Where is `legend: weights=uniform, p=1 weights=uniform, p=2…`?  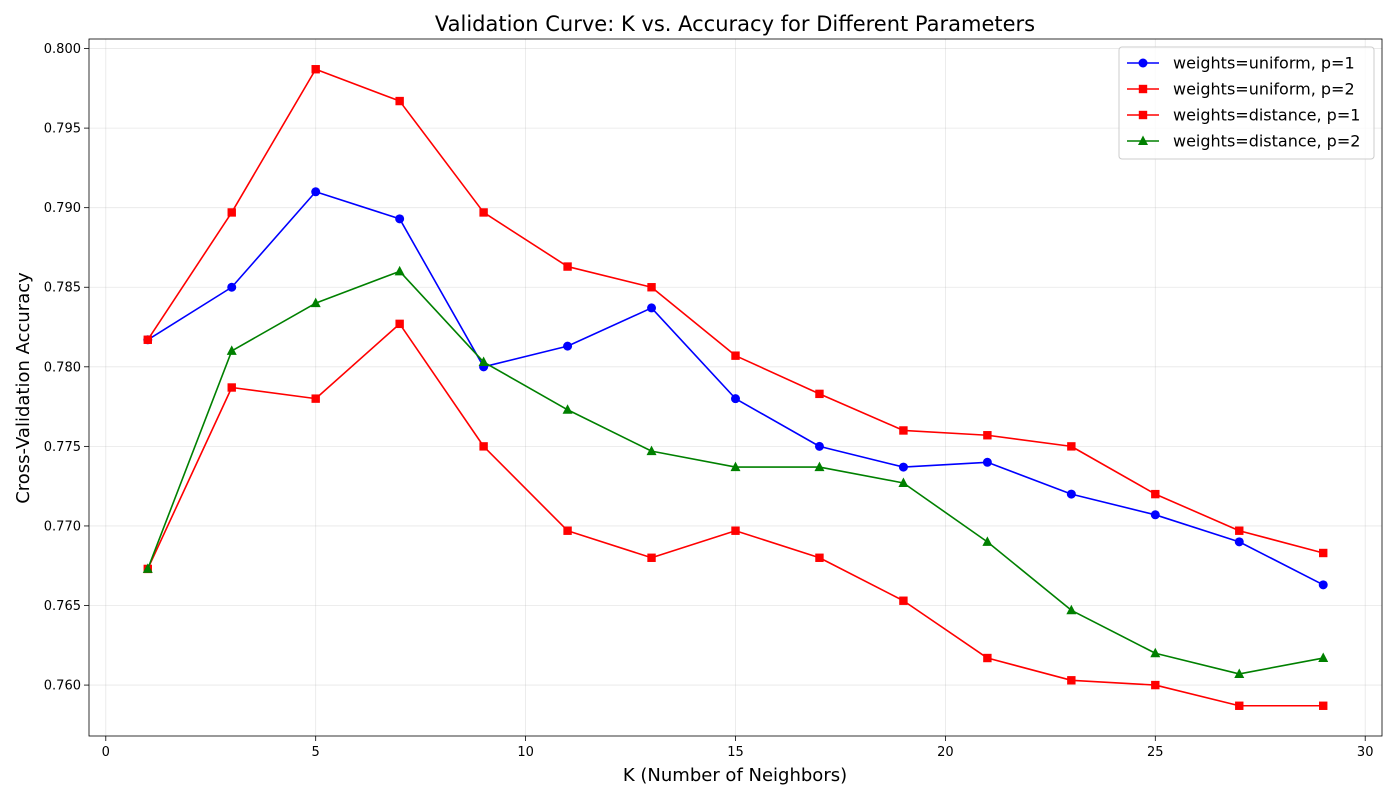
legend: weights=uniform, p=1 weights=uniform, p=2… is located at coordinates (1246, 103).